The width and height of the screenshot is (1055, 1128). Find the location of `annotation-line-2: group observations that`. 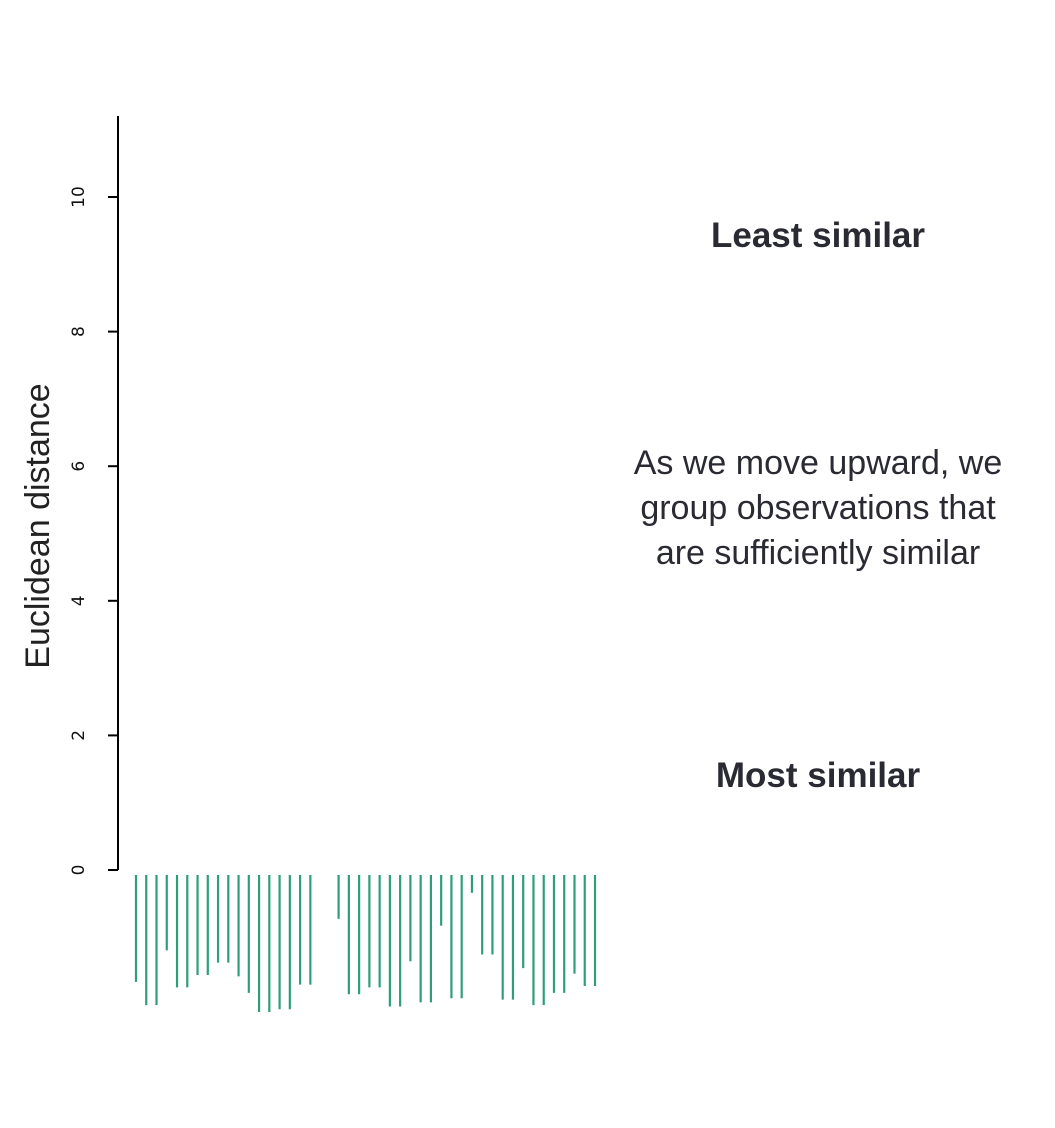

annotation-line-2: group observations that is located at coordinates (818, 508).